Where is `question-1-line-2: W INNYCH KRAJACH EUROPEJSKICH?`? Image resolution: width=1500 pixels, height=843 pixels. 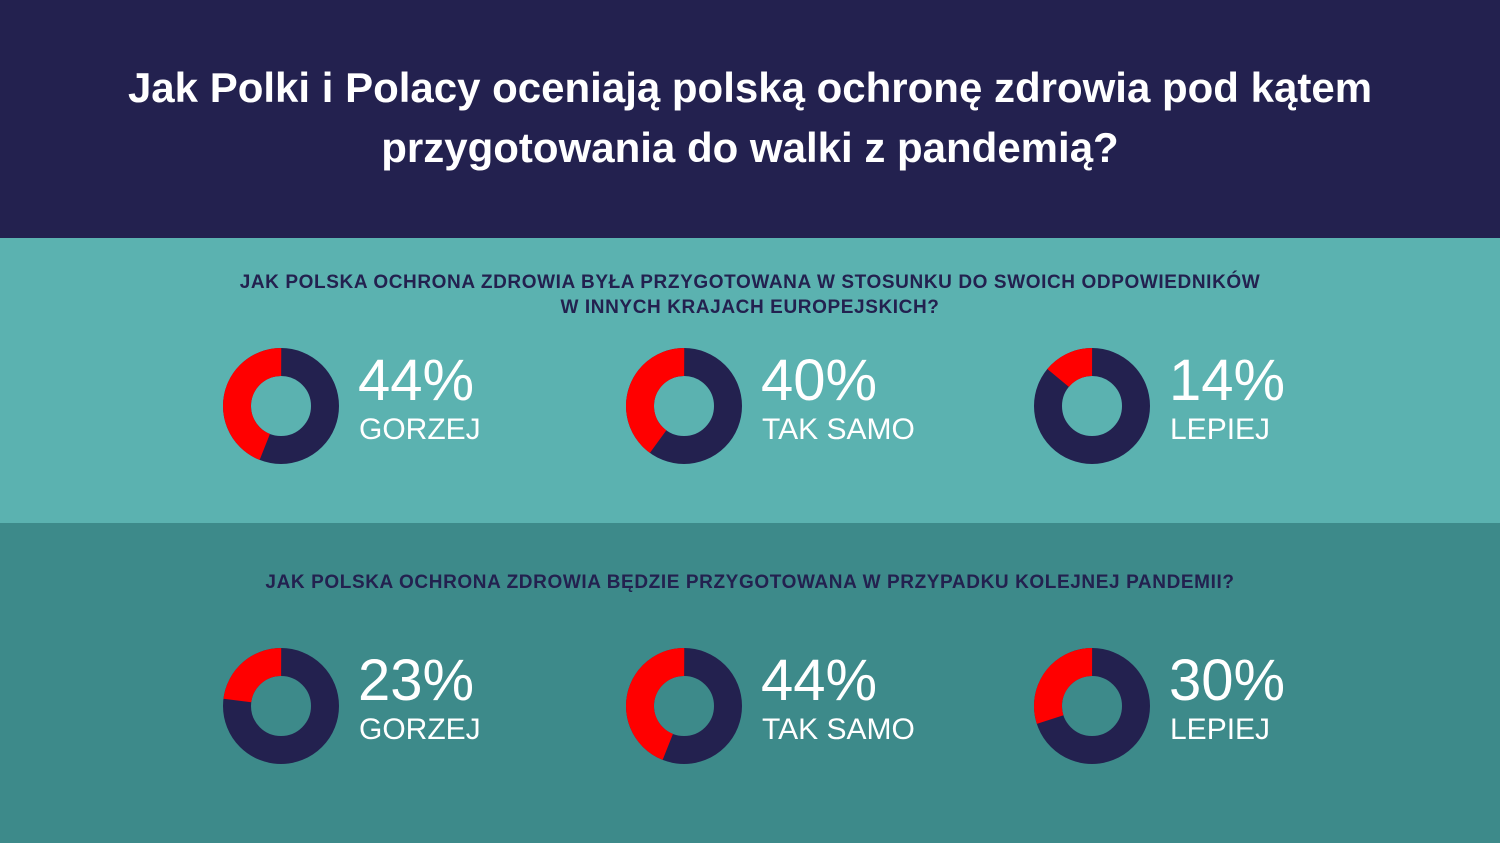
question-1-line-2: W INNYCH KRAJACH EUROPEJSKICH? is located at coordinates (750, 307).